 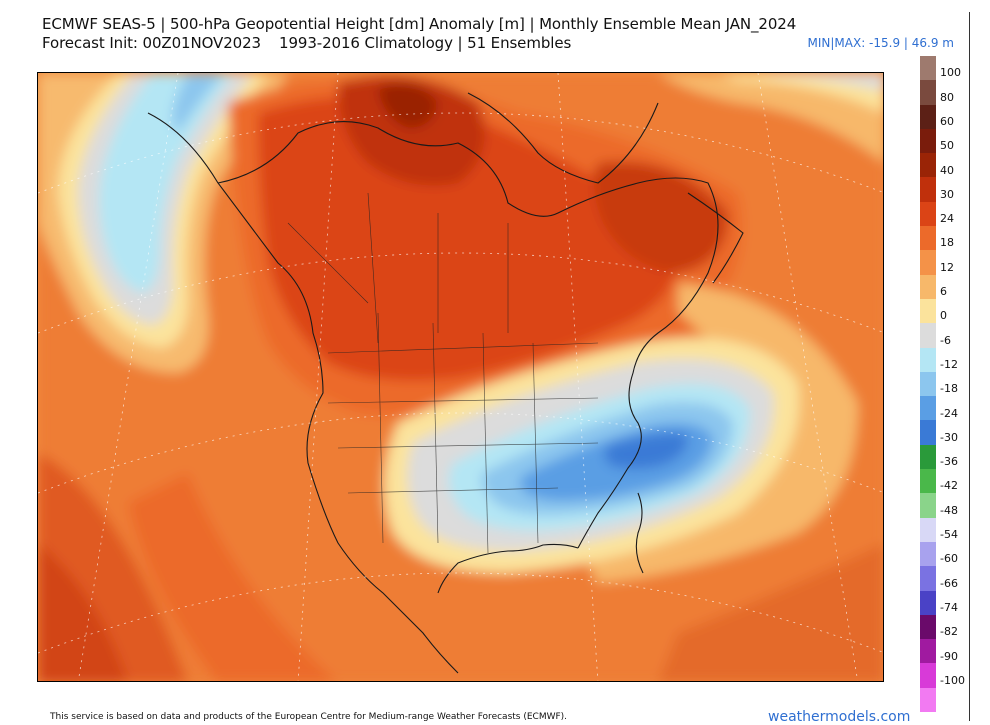 What do you see at coordinates (943, 291) in the screenshot?
I see `colorbar-label: 6` at bounding box center [943, 291].